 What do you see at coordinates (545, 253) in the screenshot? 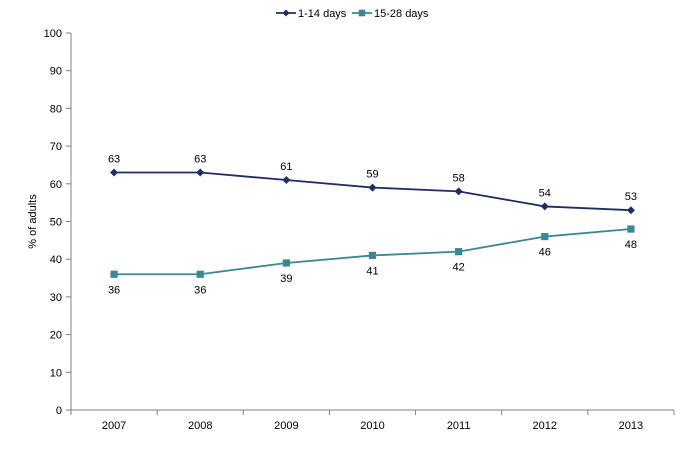
I see `data-label: 46` at bounding box center [545, 253].